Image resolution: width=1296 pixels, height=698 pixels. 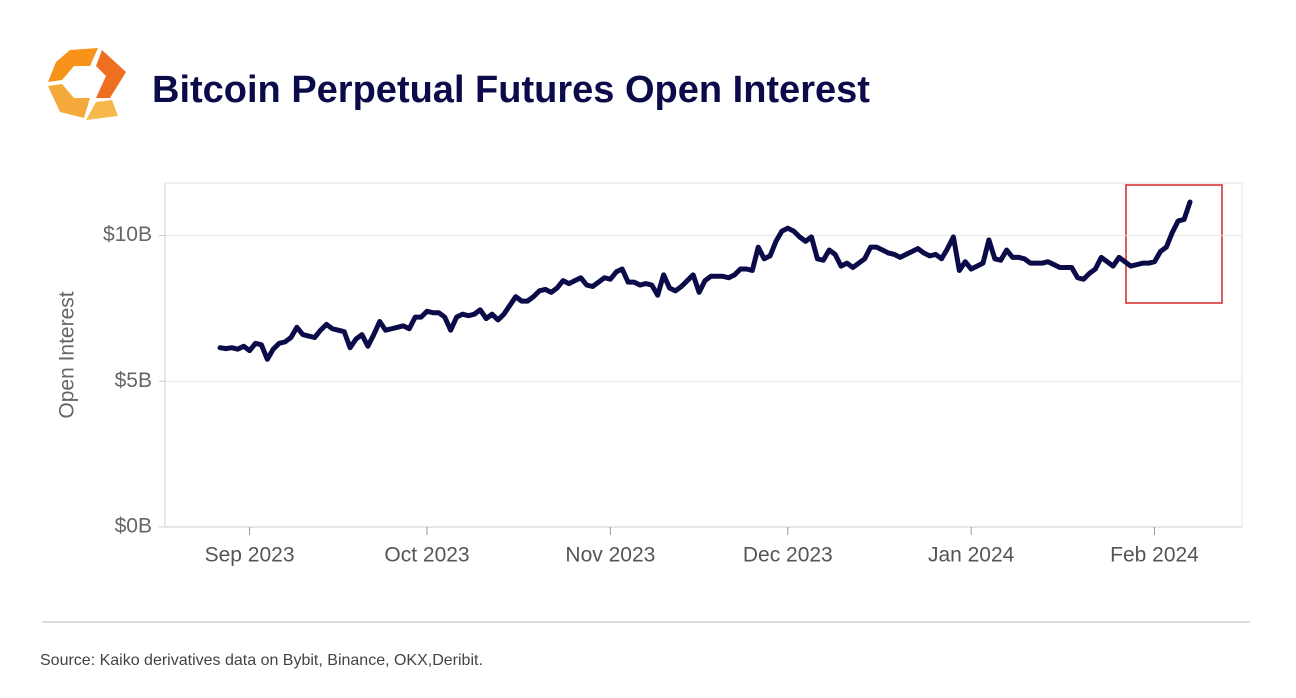 I want to click on x-tick-label: Sep 2023, so click(x=250, y=555).